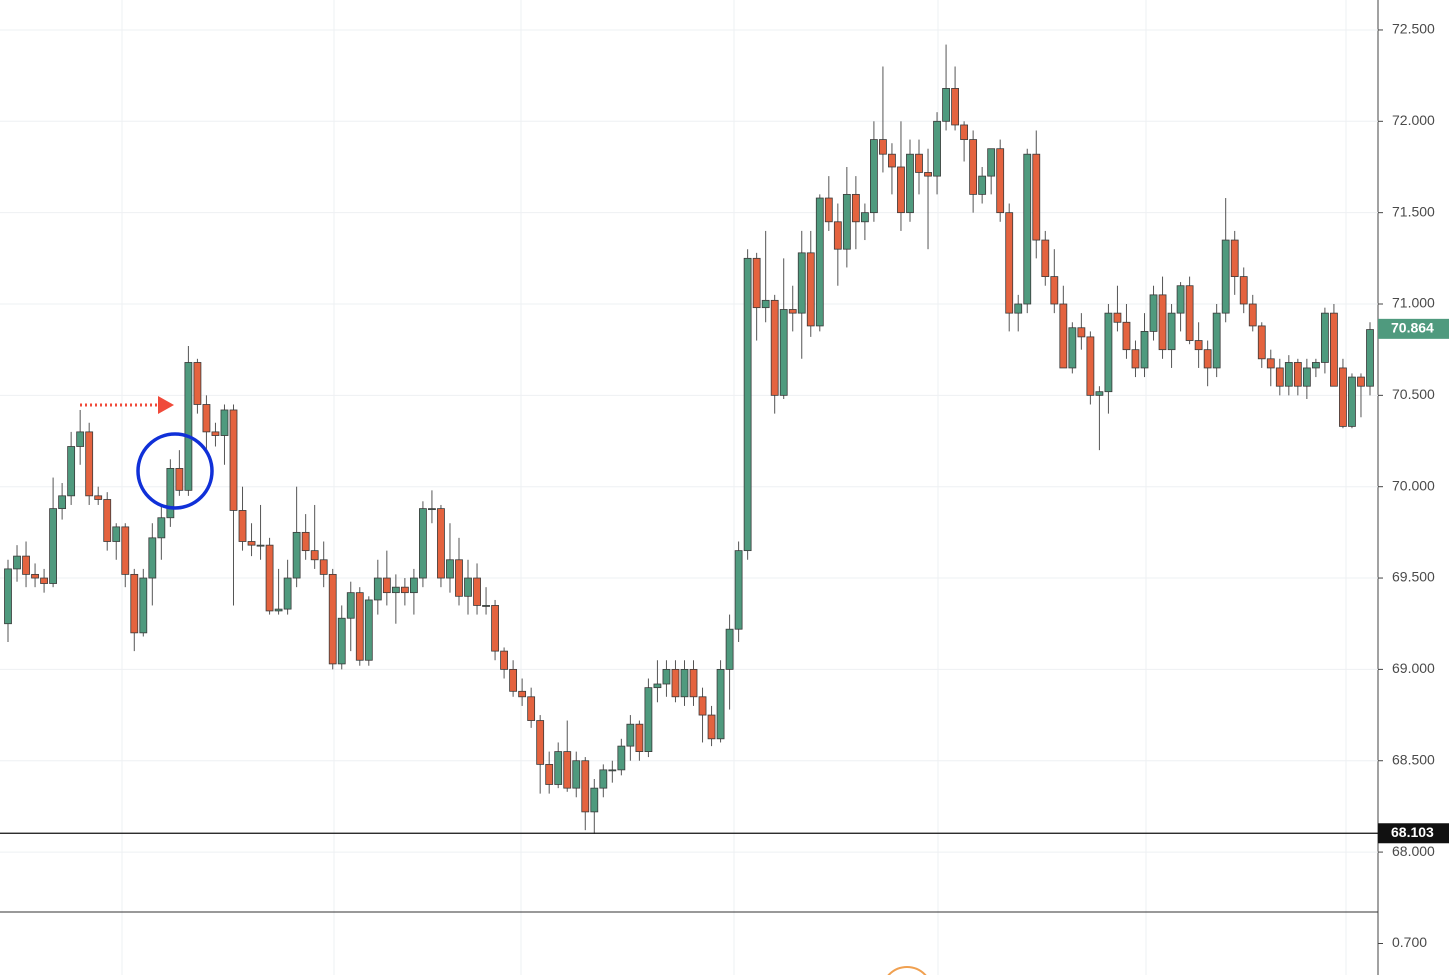 Image resolution: width=1449 pixels, height=980 pixels. What do you see at coordinates (1409, 942) in the screenshot?
I see `y-tick-label: 0.700` at bounding box center [1409, 942].